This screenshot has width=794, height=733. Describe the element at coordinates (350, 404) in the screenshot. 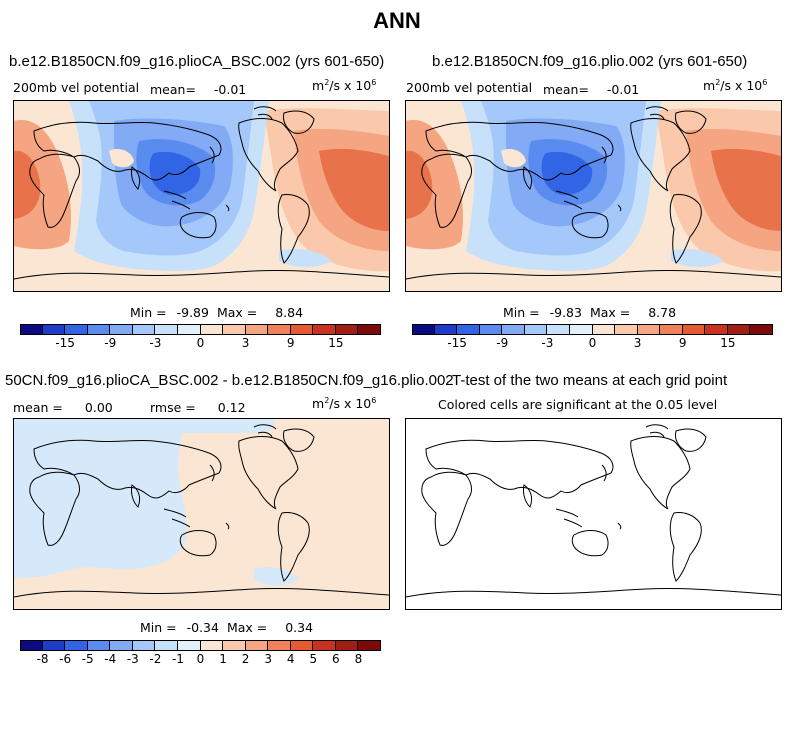

I see `panel3-units-tail: /s x 10` at that location.